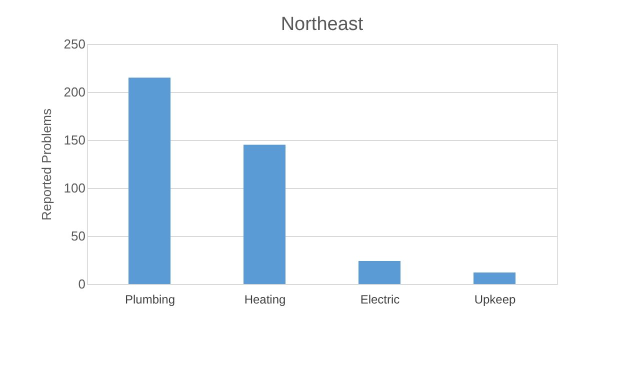 The width and height of the screenshot is (640, 379). What do you see at coordinates (150, 299) in the screenshot?
I see `x-tick-label: Plumbing` at bounding box center [150, 299].